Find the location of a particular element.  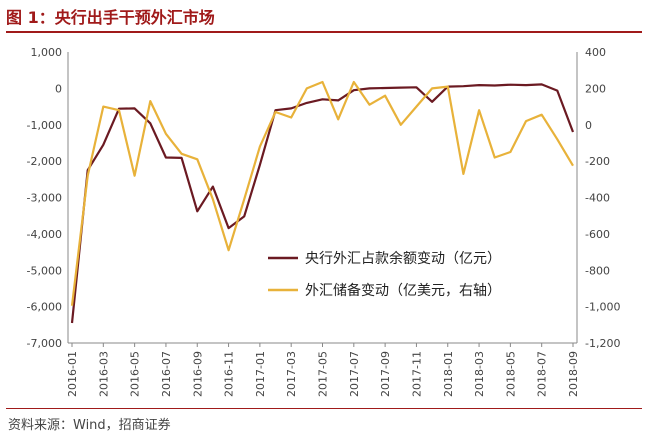

left-tick-label: -5,000 is located at coordinates (44, 270).